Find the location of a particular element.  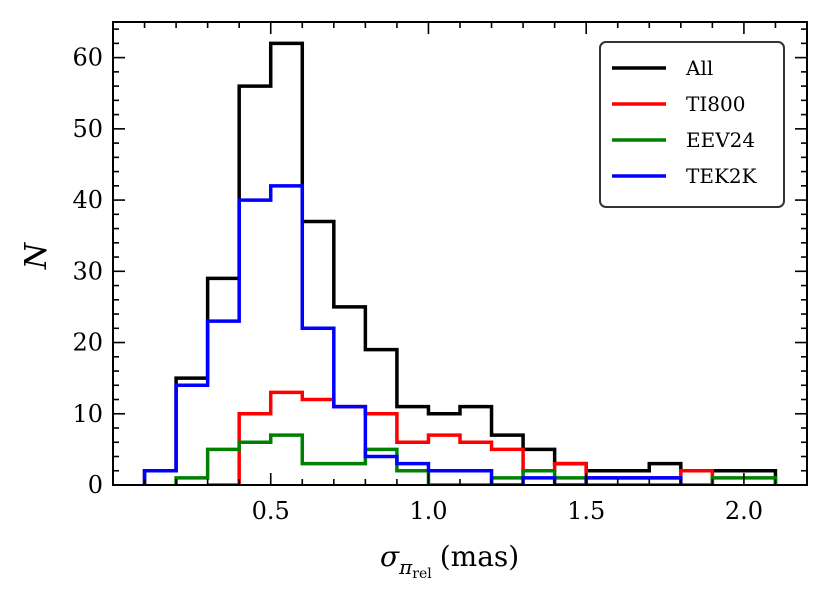

legend-label-ti800: TI800 is located at coordinates (715, 104).